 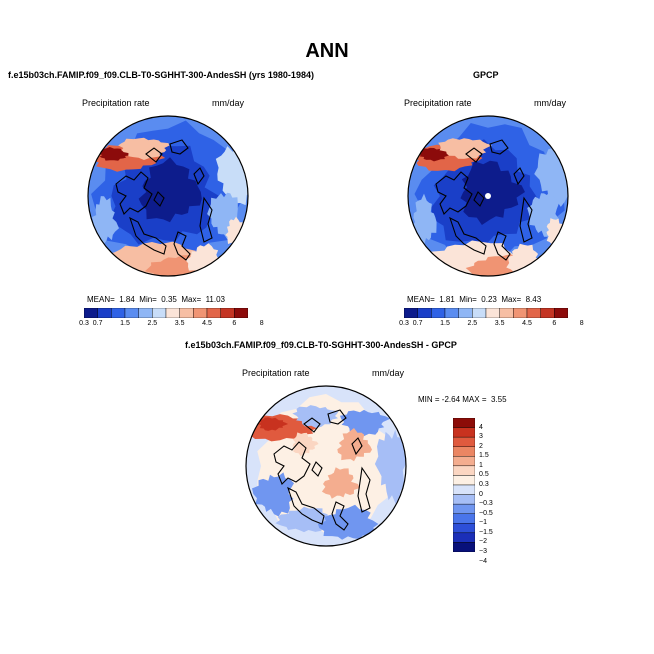 I want to click on panel3-colorbar-tick-label: 0.3, so click(x=484, y=484).